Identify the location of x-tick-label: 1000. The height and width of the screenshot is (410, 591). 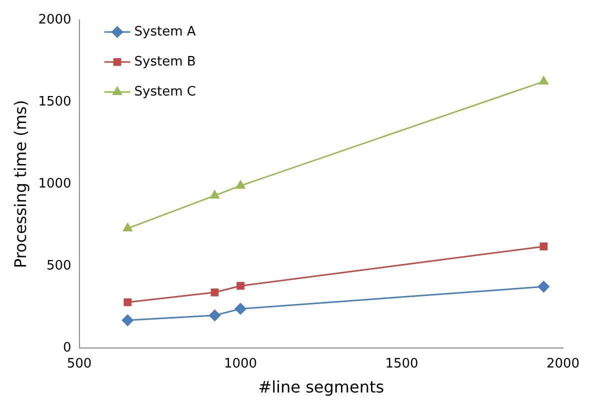
(241, 364).